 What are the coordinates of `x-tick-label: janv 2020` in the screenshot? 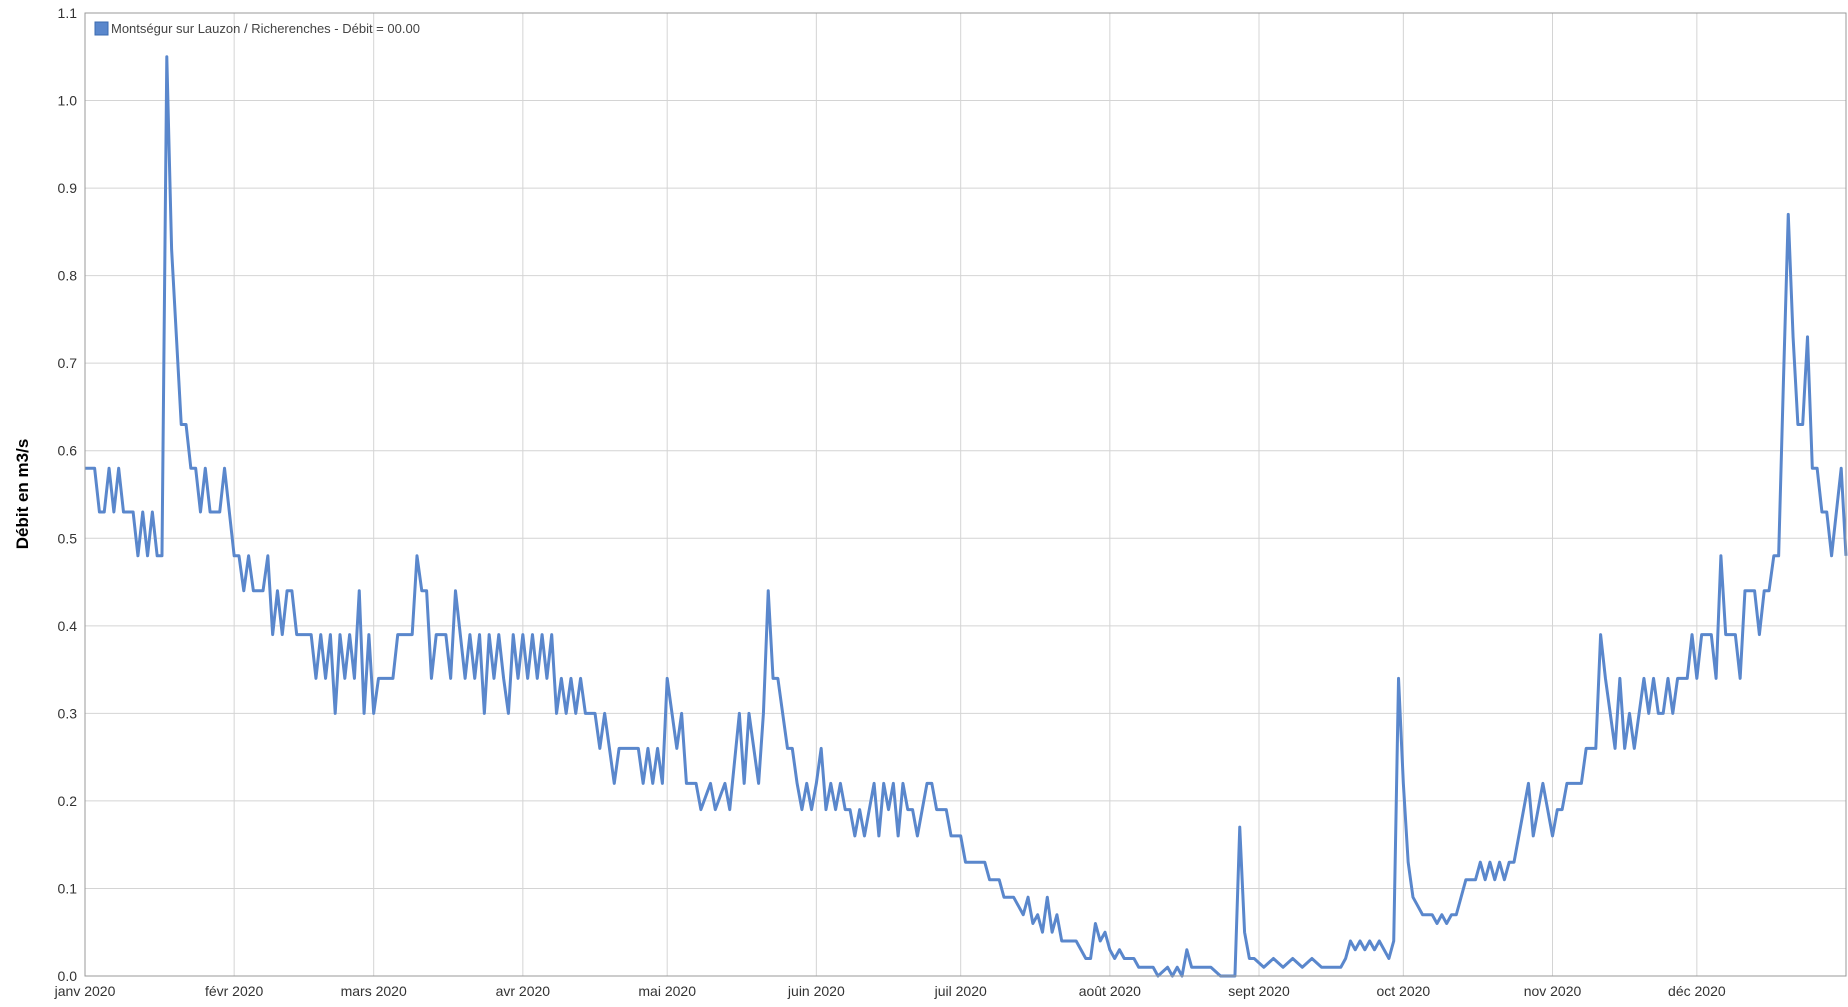 It's located at (85, 991).